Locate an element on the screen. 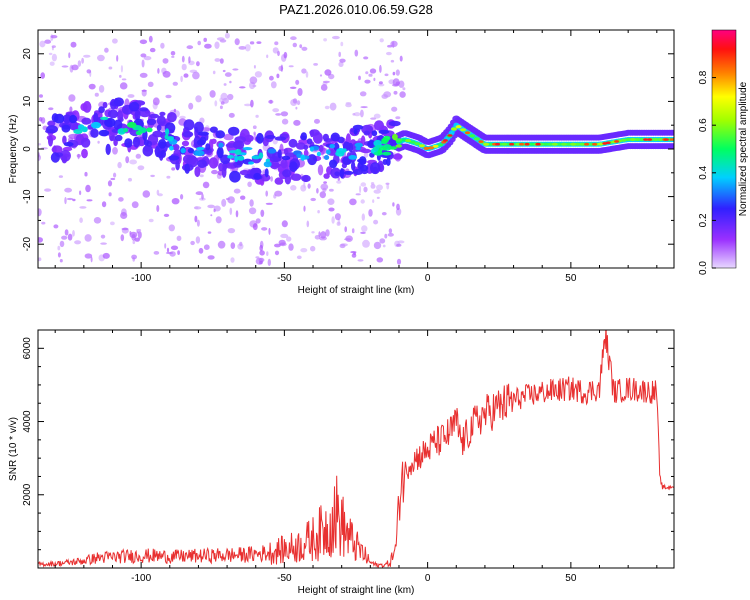 The image size is (750, 600). y-tick-label: 10 is located at coordinates (27, 101).